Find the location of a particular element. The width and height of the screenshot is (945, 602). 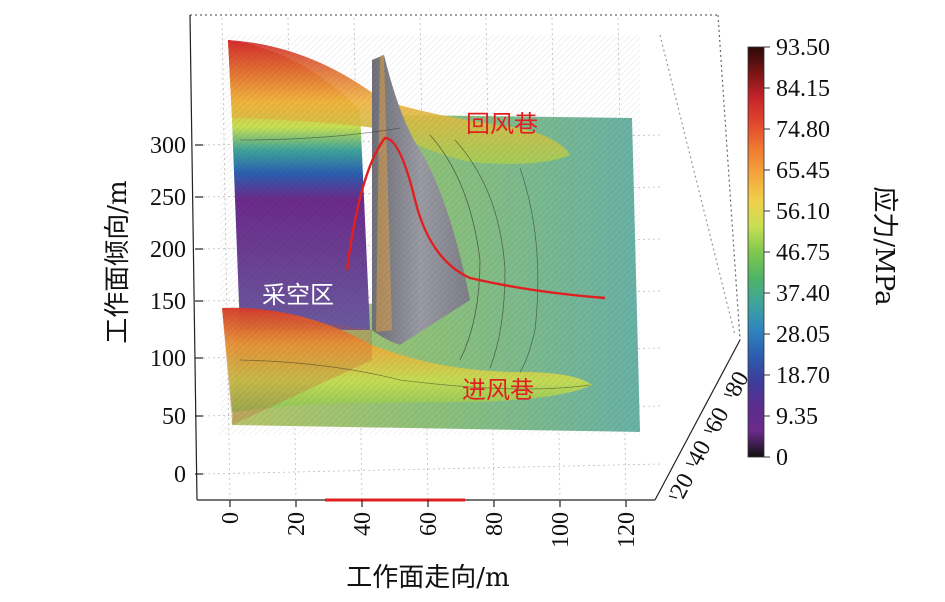

y-tick-label: 300 is located at coordinates (168, 146).